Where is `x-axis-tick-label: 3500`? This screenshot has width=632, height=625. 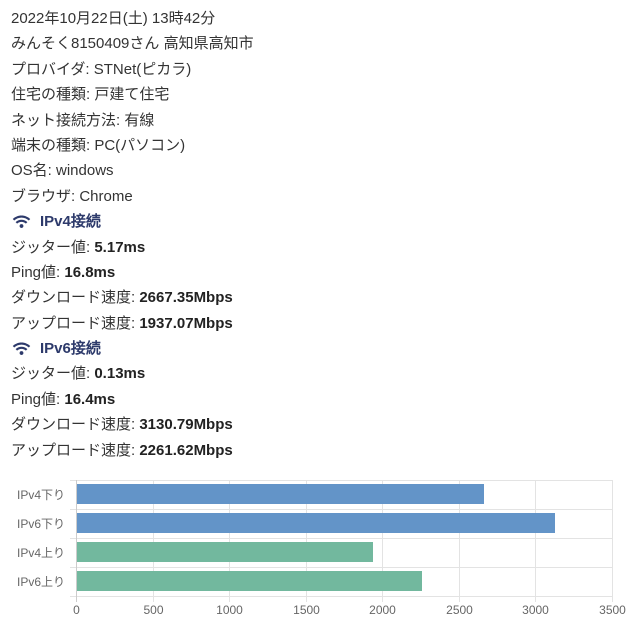 x-axis-tick-label: 3500 is located at coordinates (612, 610).